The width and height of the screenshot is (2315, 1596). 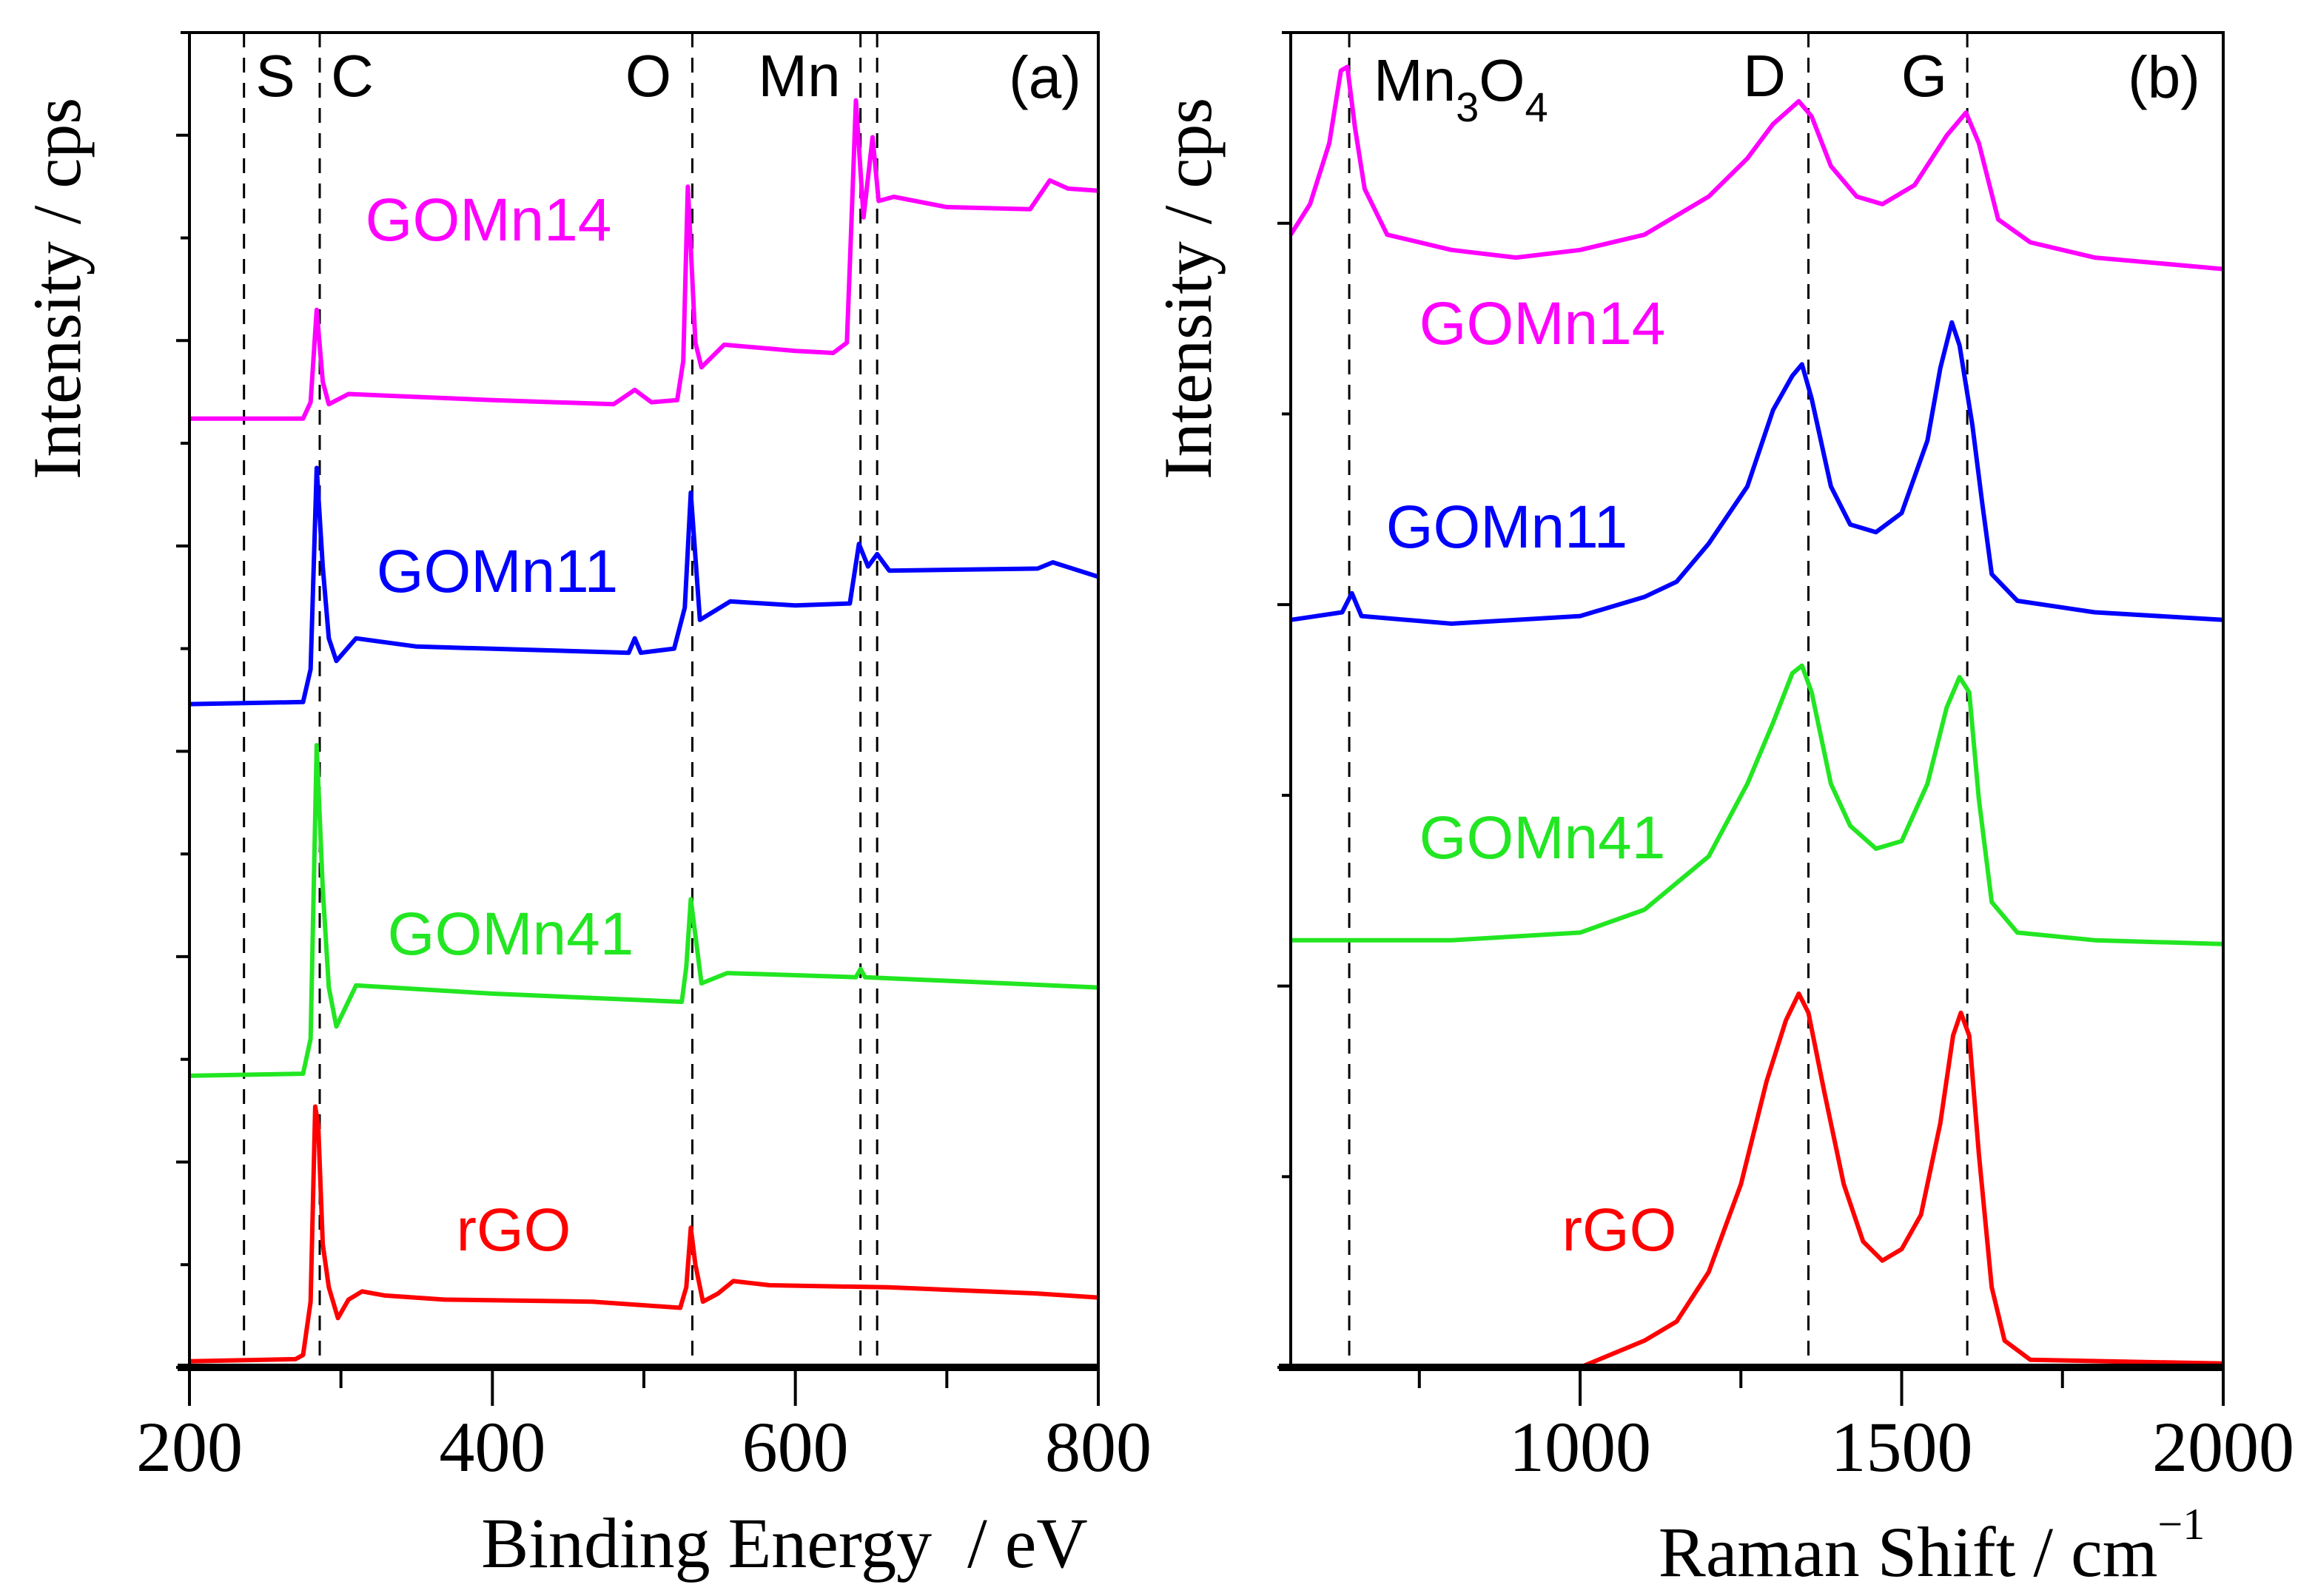 What do you see at coordinates (1580, 1446) in the screenshot?
I see `x-tick-label-1000: 1000` at bounding box center [1580, 1446].